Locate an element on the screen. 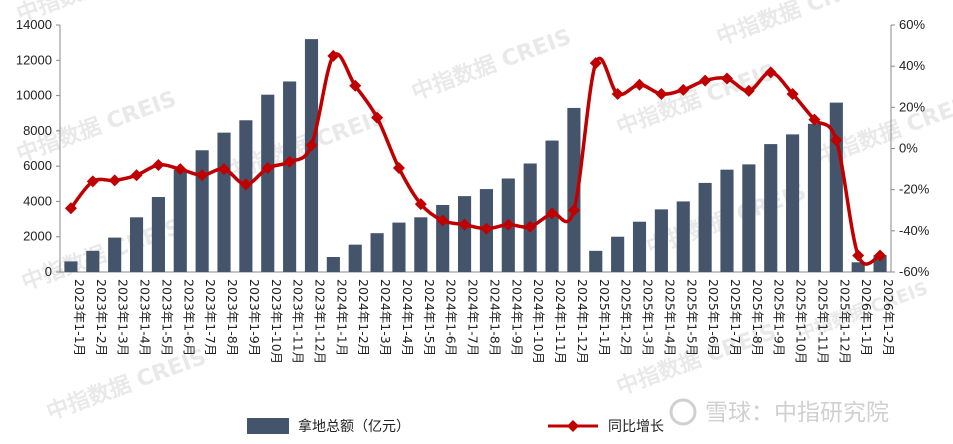 This screenshot has width=953, height=444. right-tick-label: 60% is located at coordinates (912, 24).